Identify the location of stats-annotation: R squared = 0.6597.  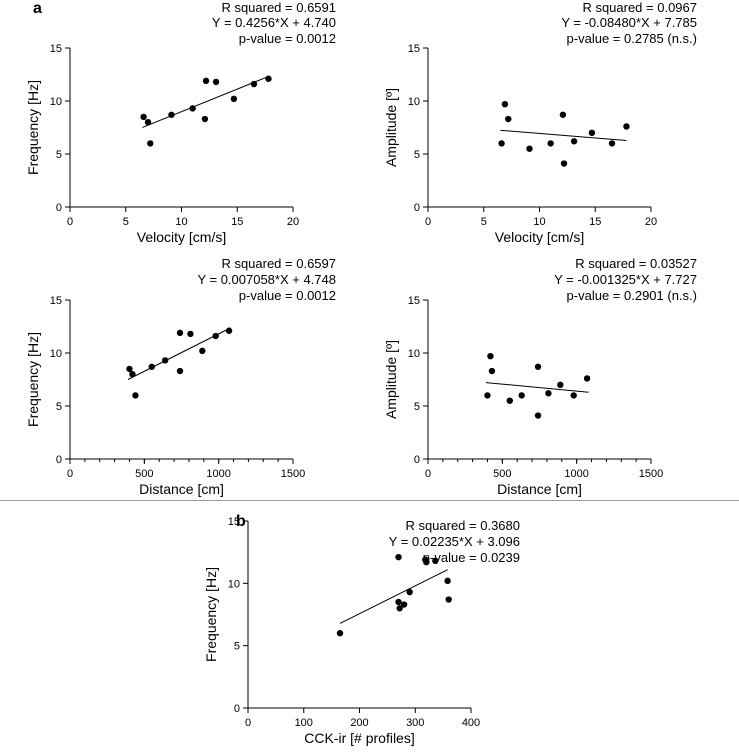
(278, 263).